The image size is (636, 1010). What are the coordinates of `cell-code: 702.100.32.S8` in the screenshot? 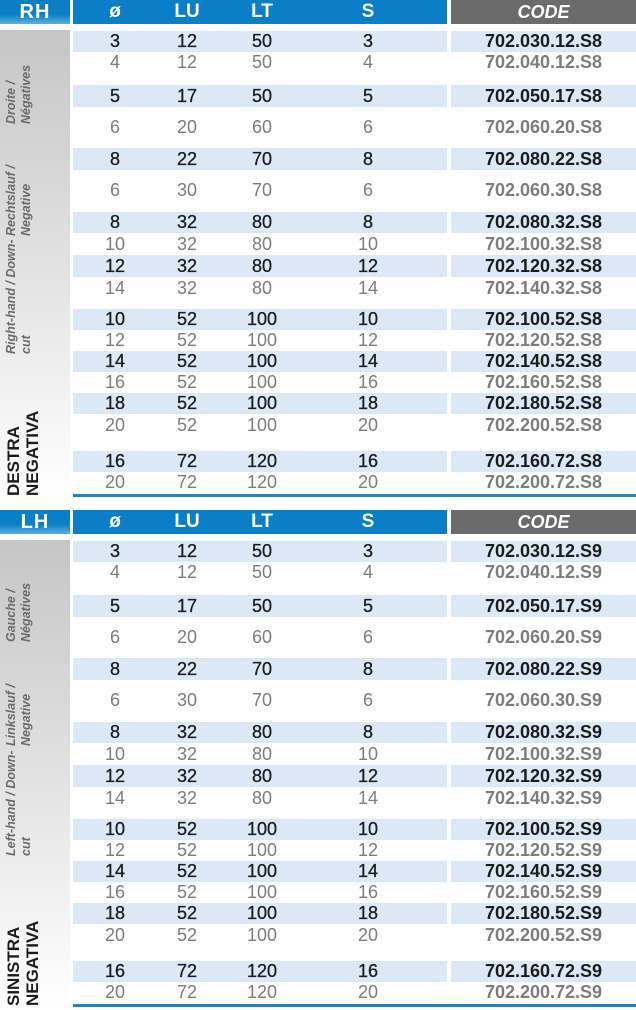 It's located at (543, 243).